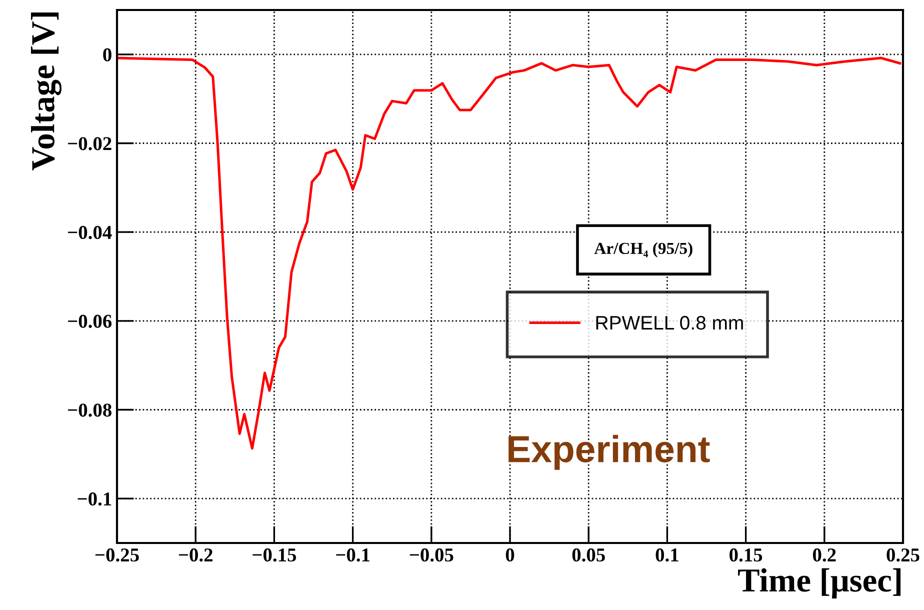 This screenshot has width=924, height=610. Describe the element at coordinates (903, 555) in the screenshot. I see `x-tick-label: 0.25` at that location.